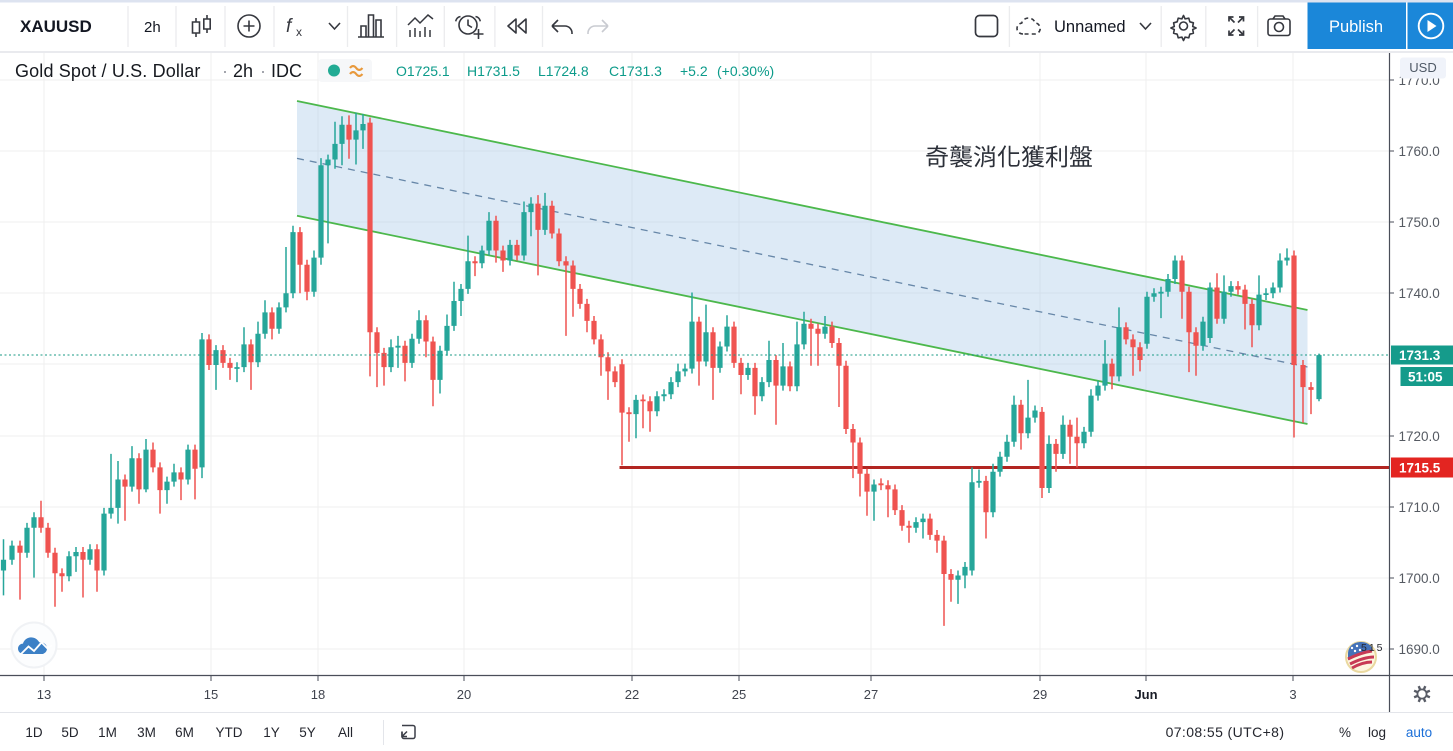 The height and width of the screenshot is (751, 1453). Describe the element at coordinates (1420, 355) in the screenshot. I see `svg-text: 1731.3` at that location.